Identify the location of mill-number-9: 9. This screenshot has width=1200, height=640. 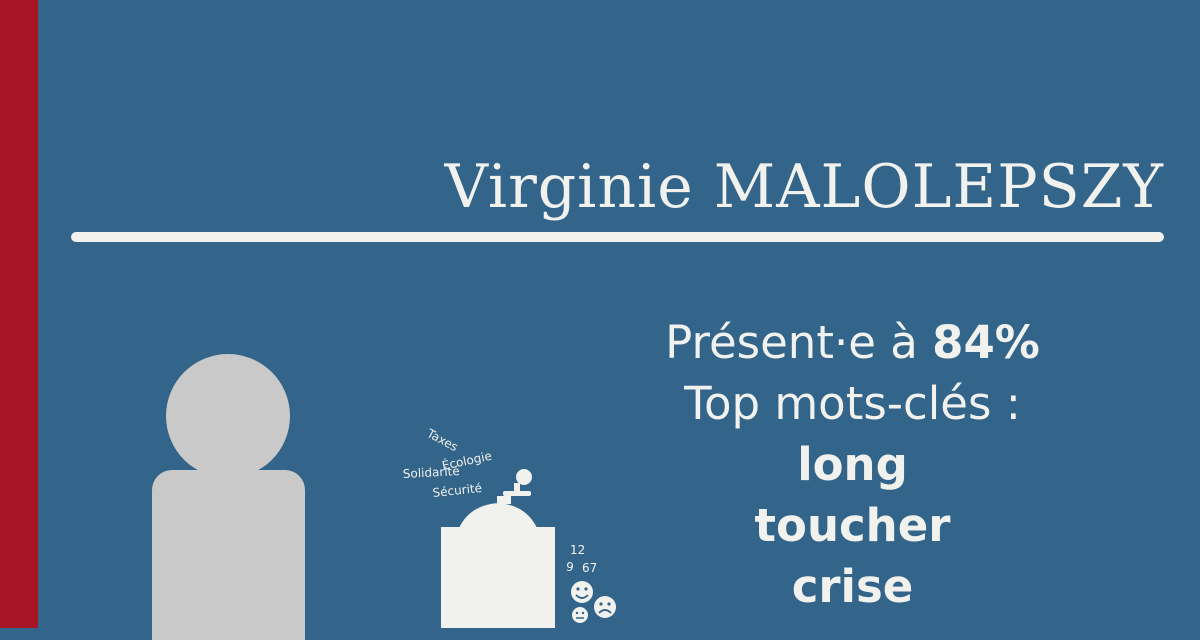
(570, 567).